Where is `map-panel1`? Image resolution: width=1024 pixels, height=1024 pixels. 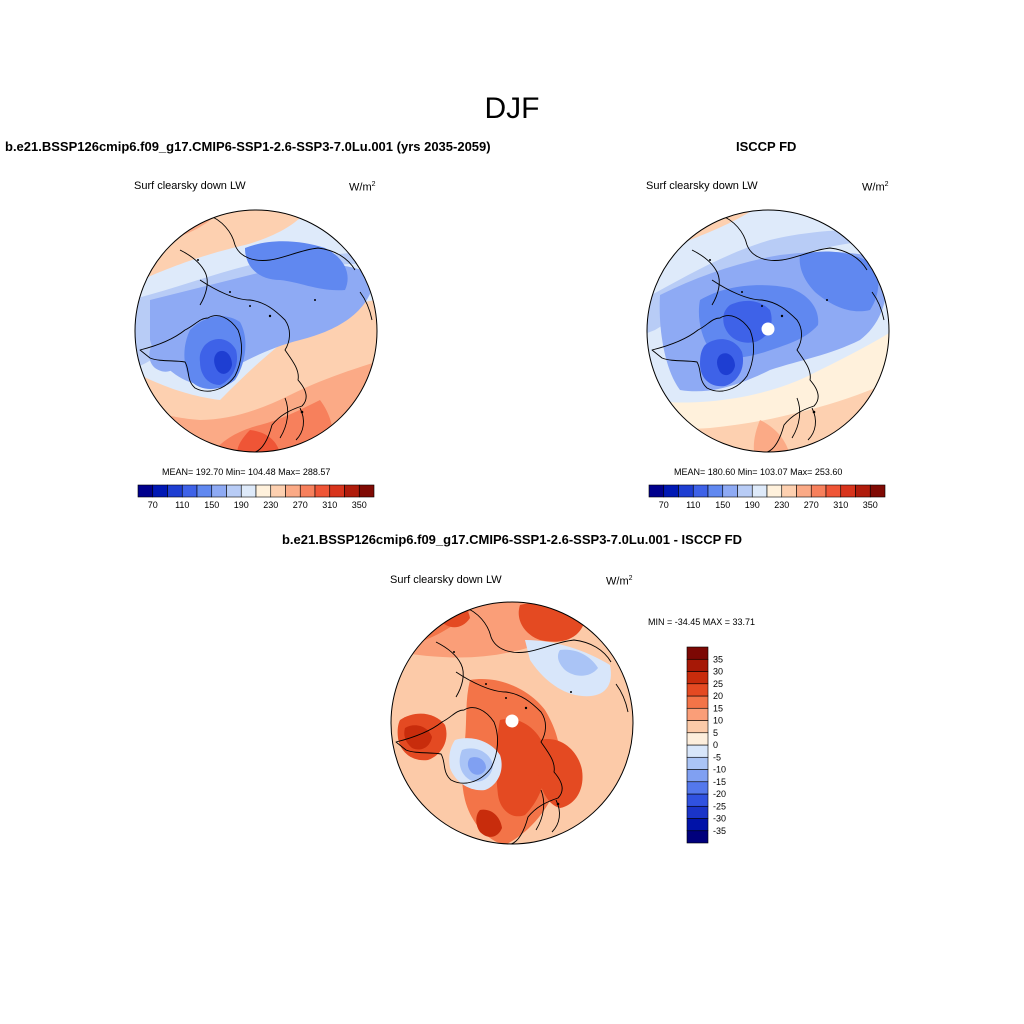
map-panel1 is located at coordinates (256, 331).